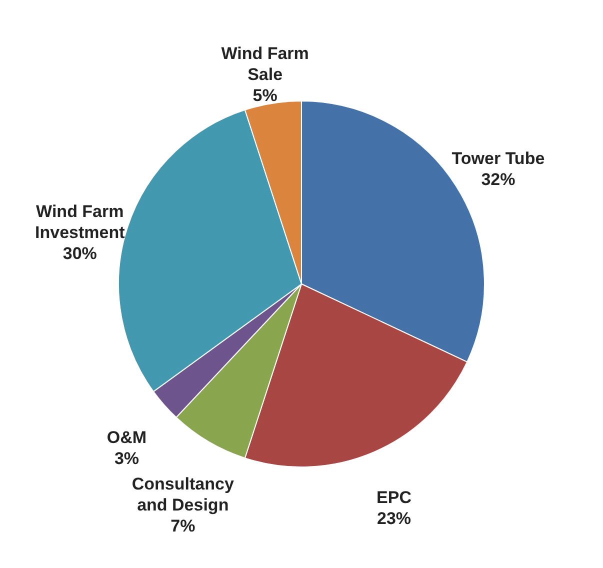  I want to click on slice-label: Consultancy and Design, so click(183, 494).